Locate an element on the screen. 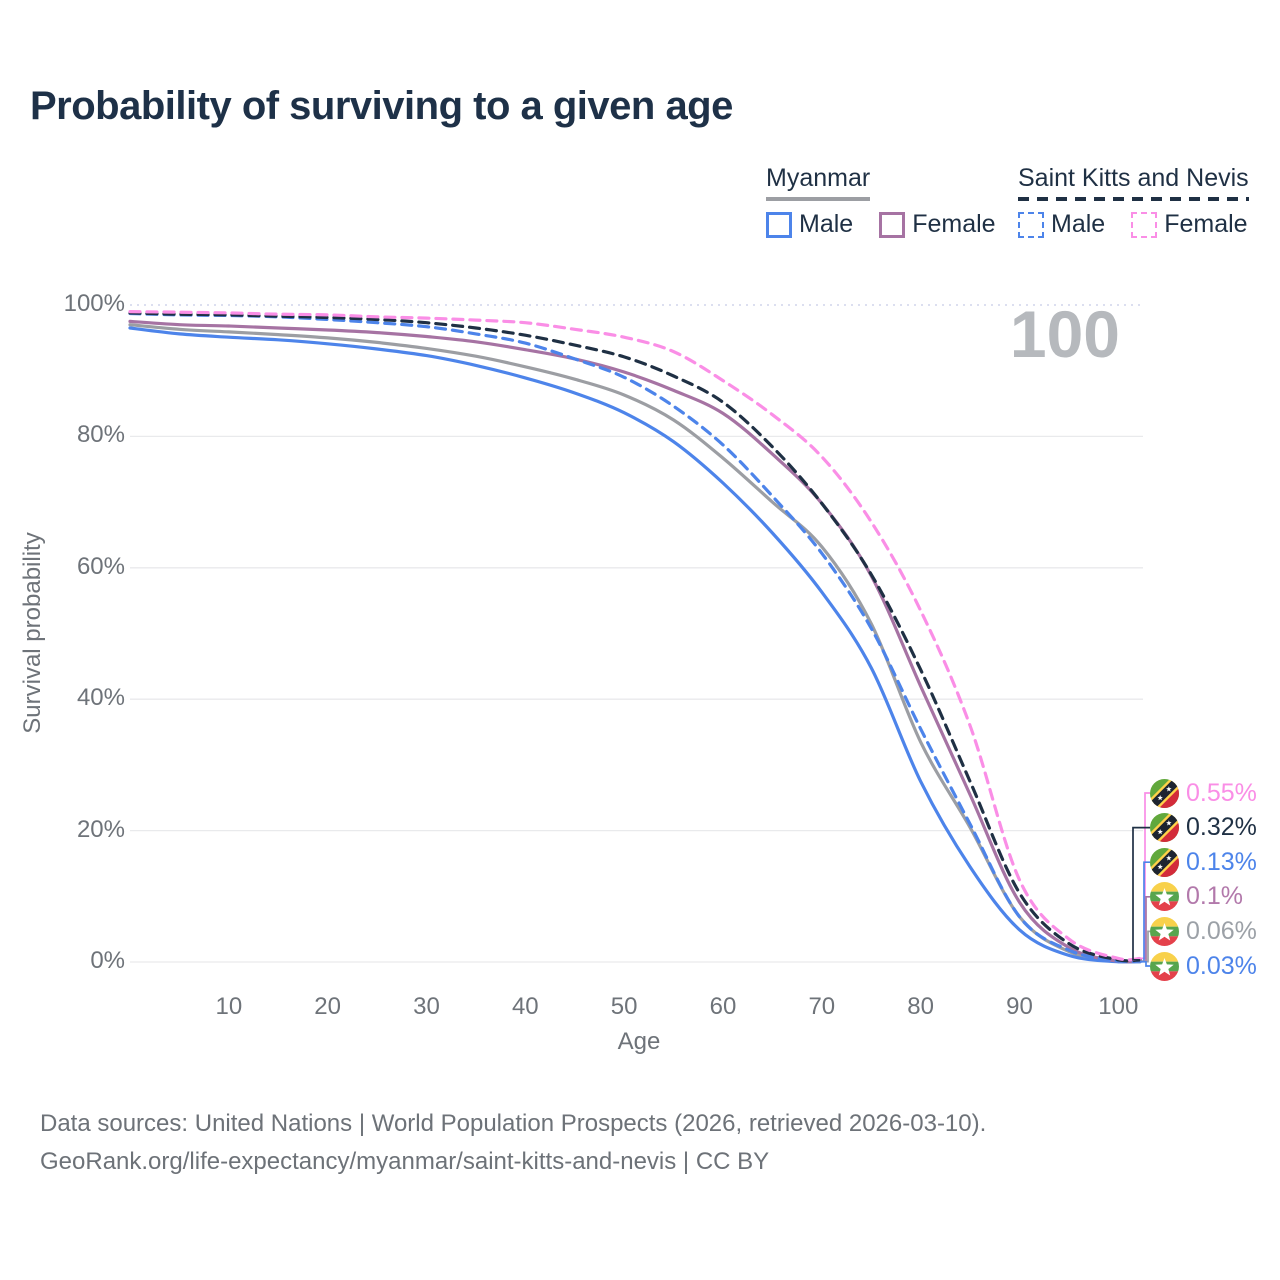  myanmar-female-swatch-icon is located at coordinates (892, 224).